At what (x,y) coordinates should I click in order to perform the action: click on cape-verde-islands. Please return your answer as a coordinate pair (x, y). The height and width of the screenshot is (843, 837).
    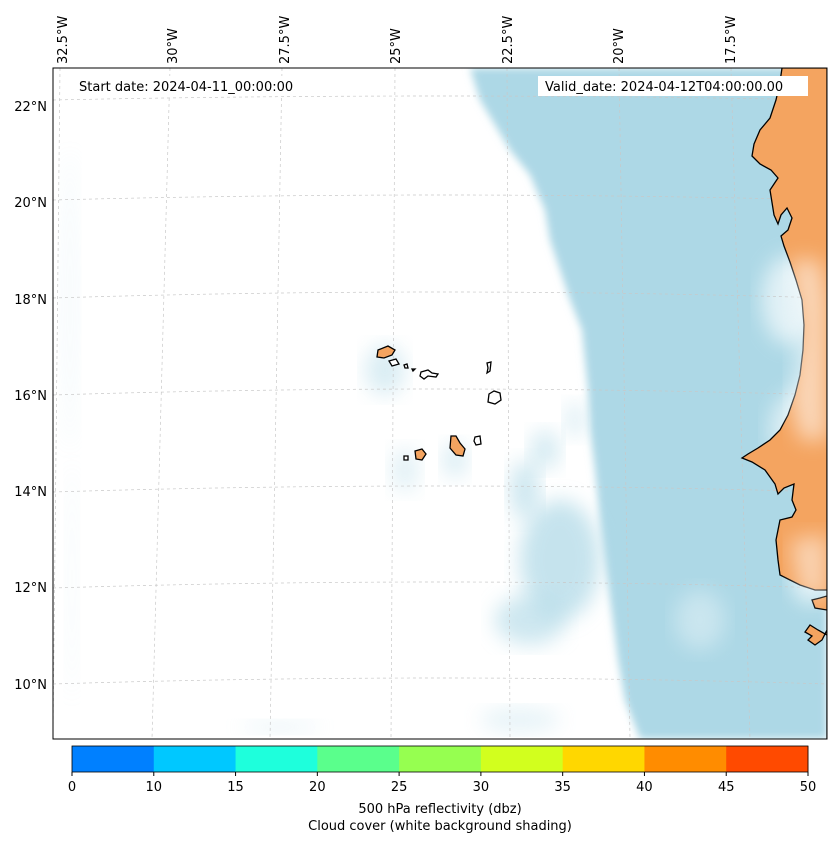
    Looking at the image, I should click on (439, 403).